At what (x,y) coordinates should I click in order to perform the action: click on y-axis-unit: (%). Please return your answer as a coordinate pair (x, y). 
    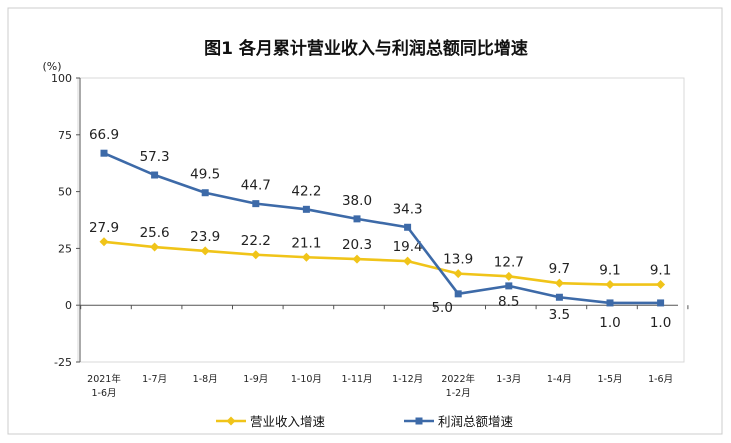
    Looking at the image, I should click on (51, 66).